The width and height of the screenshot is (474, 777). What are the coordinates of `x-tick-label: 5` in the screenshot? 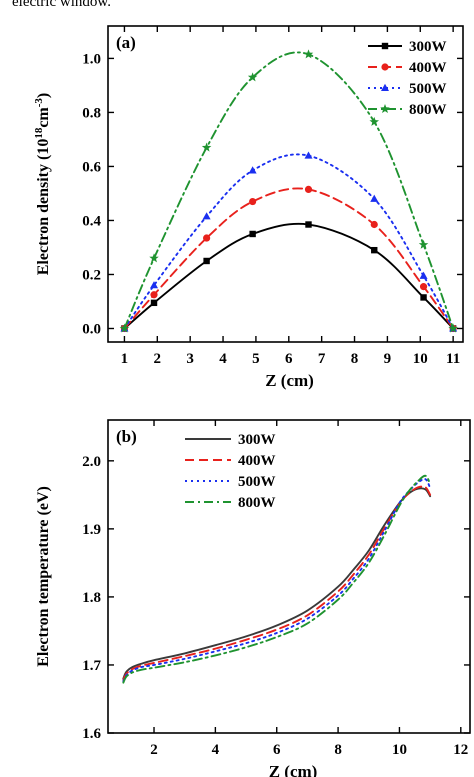 It's located at (256, 359).